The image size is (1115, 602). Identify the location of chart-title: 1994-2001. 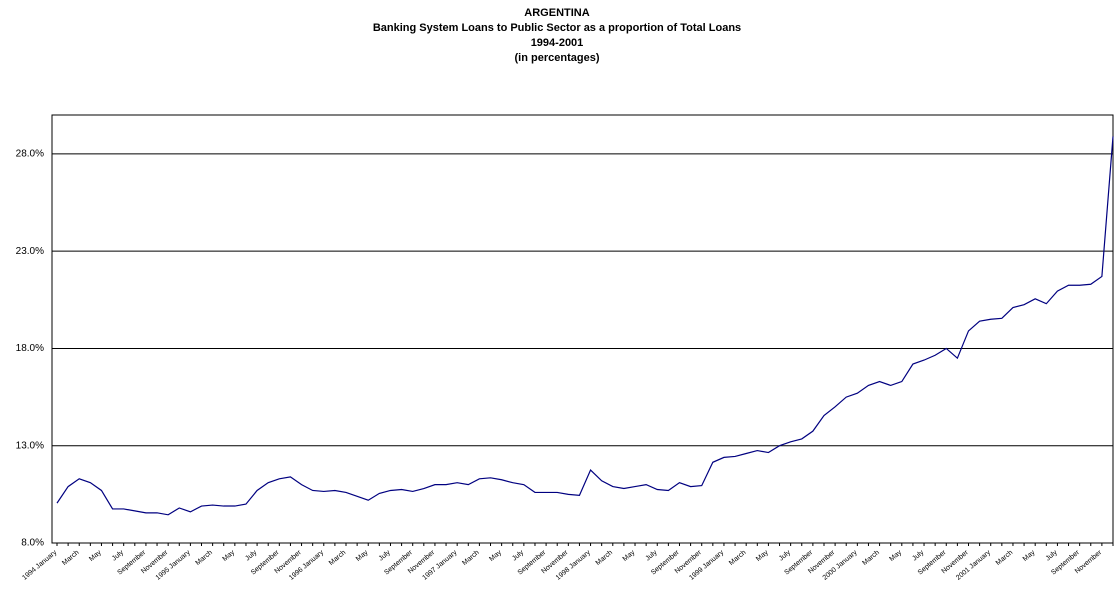
(557, 43).